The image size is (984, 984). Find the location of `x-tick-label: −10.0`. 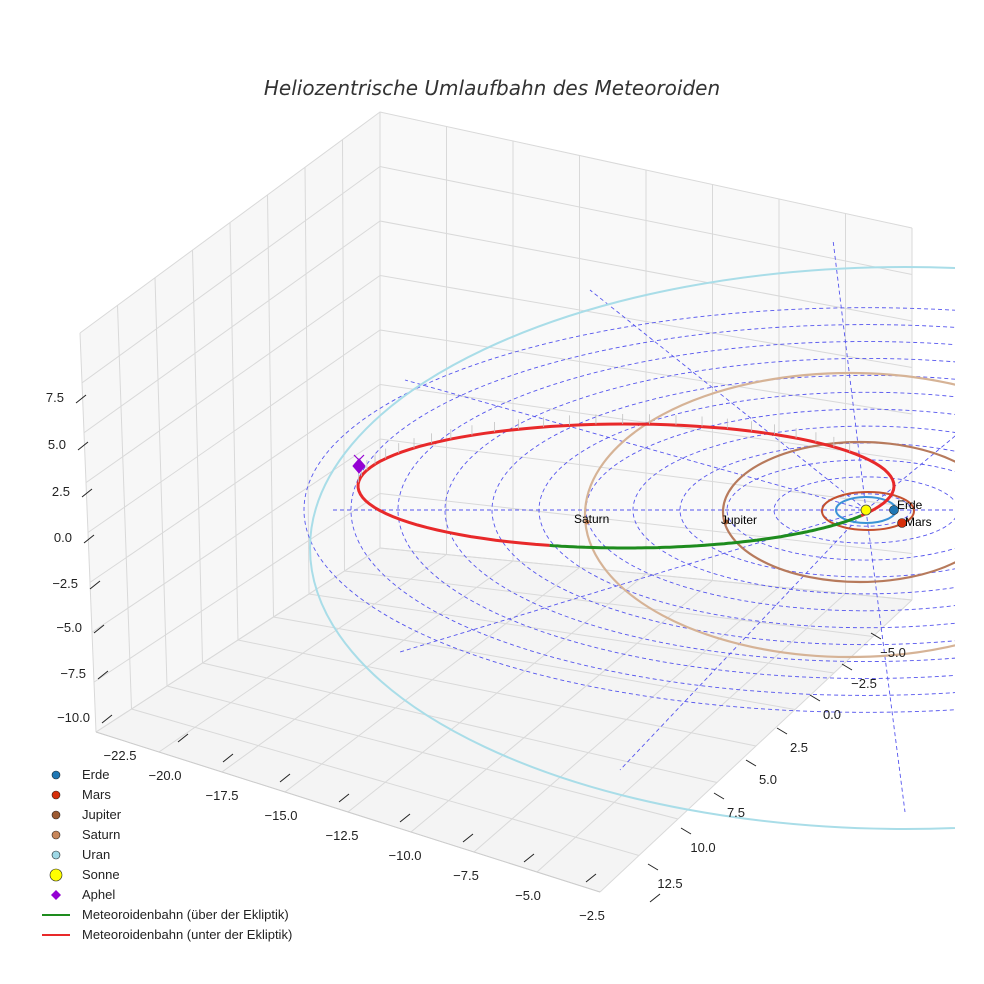

x-tick-label: −10.0 is located at coordinates (405, 855).